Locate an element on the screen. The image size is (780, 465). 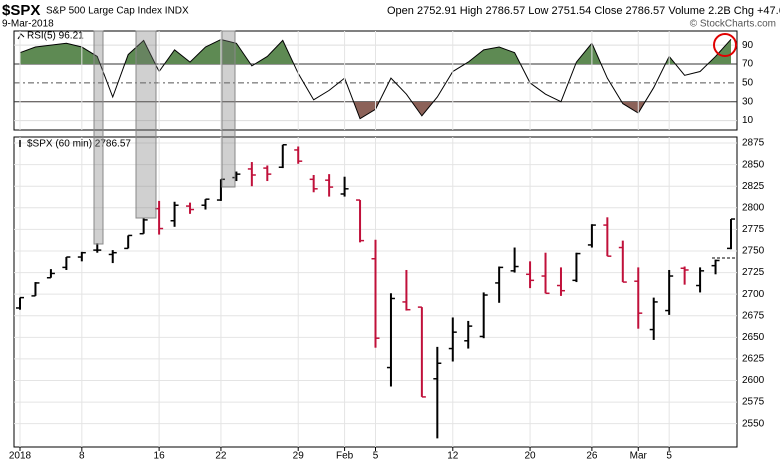
y-tick-label: 2750 is located at coordinates (753, 251).